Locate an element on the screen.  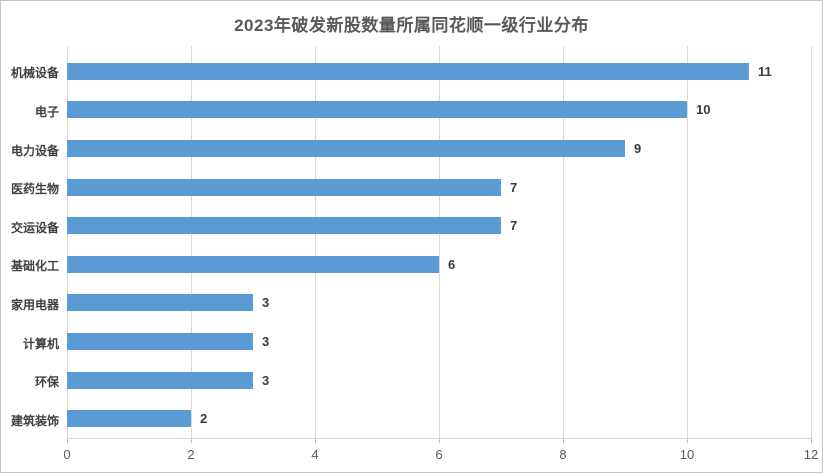
category-label: 建筑装饰 is located at coordinates (34, 420).